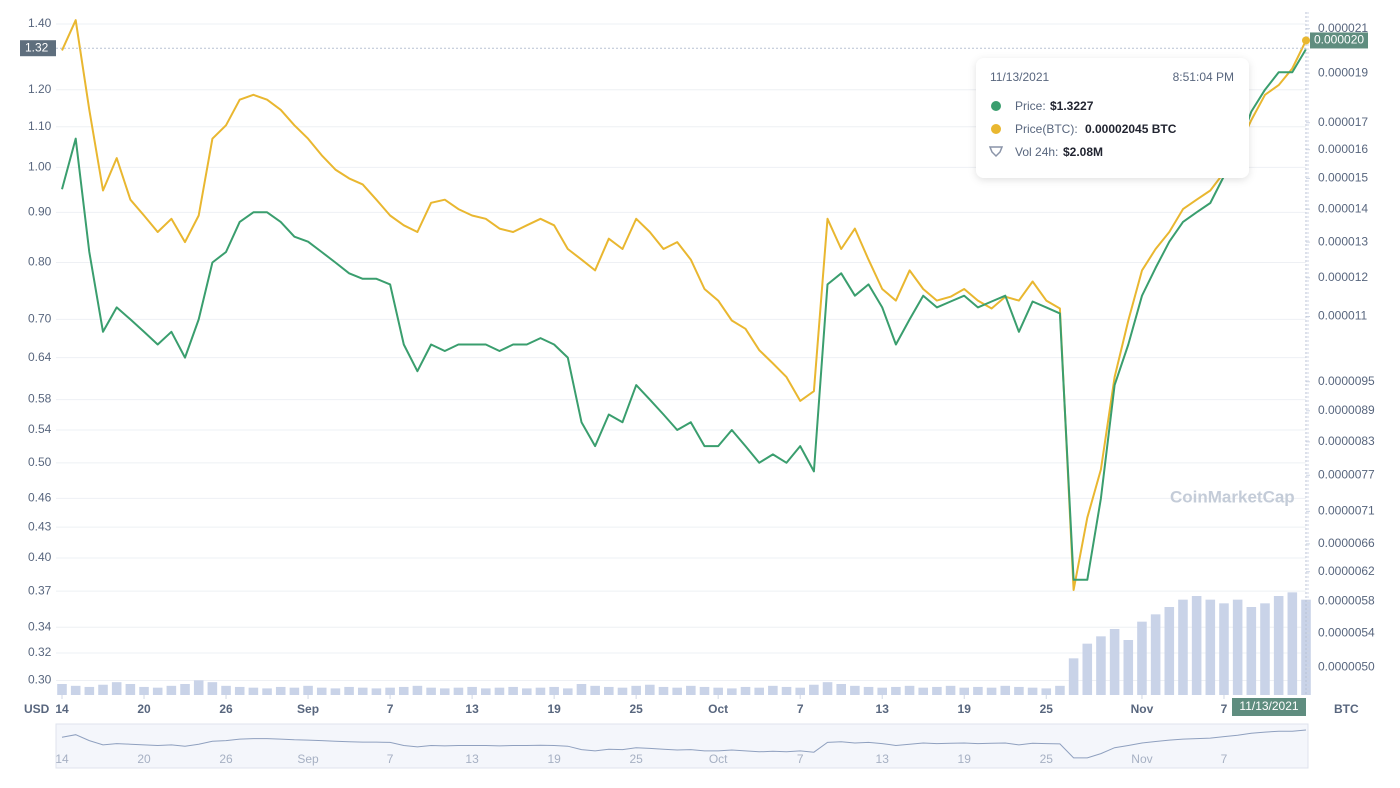 The height and width of the screenshot is (788, 1400). What do you see at coordinates (1346, 511) in the screenshot?
I see `y2-tick-label: 0.0000071` at bounding box center [1346, 511].